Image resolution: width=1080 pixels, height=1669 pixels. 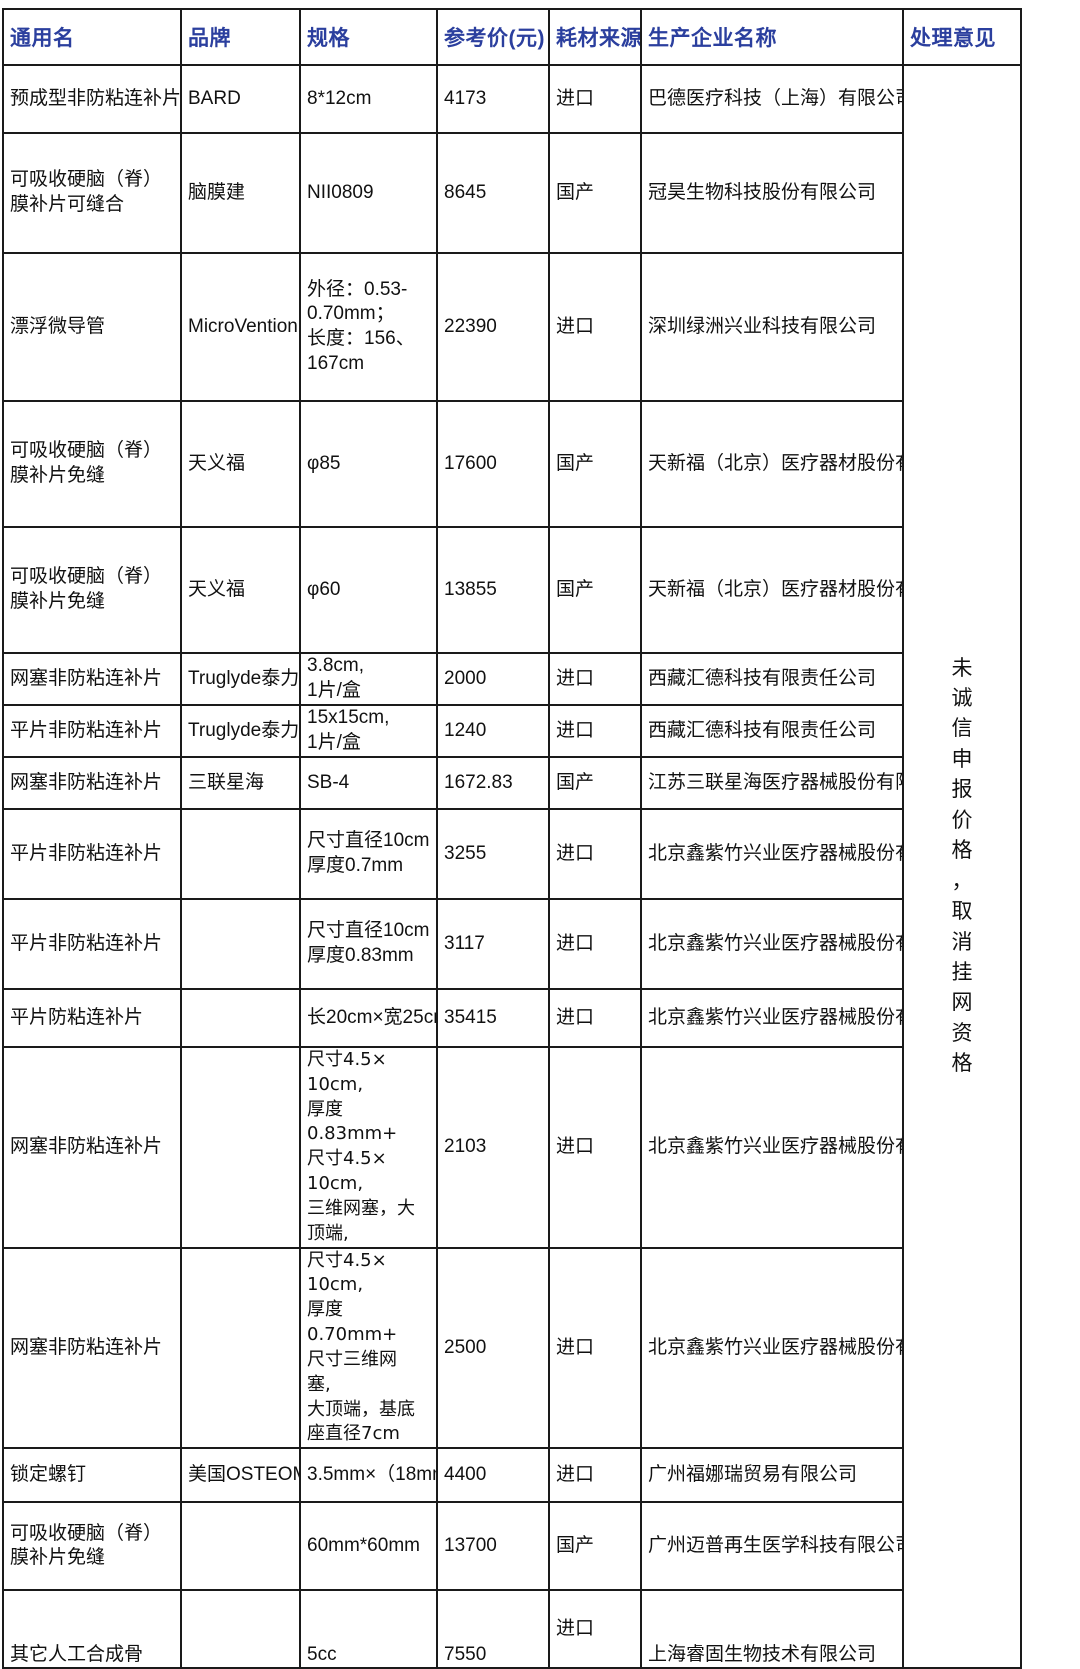 What do you see at coordinates (368, 1546) in the screenshot?
I see `cell-spec: 60mm*60mm` at bounding box center [368, 1546].